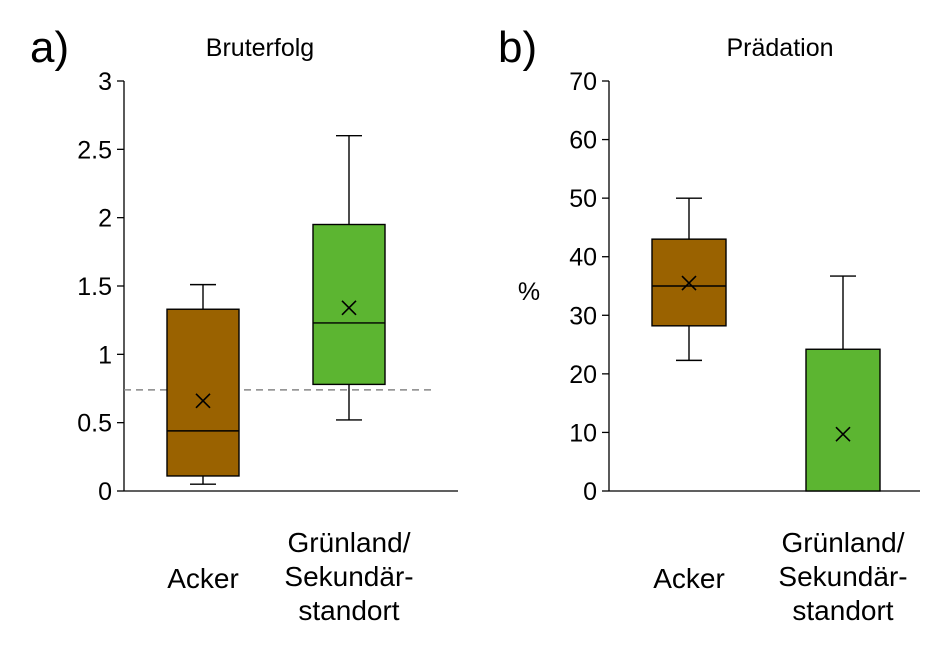 The width and height of the screenshot is (944, 652). Describe the element at coordinates (583, 199) in the screenshot. I see `y-tick-label: 50` at that location.